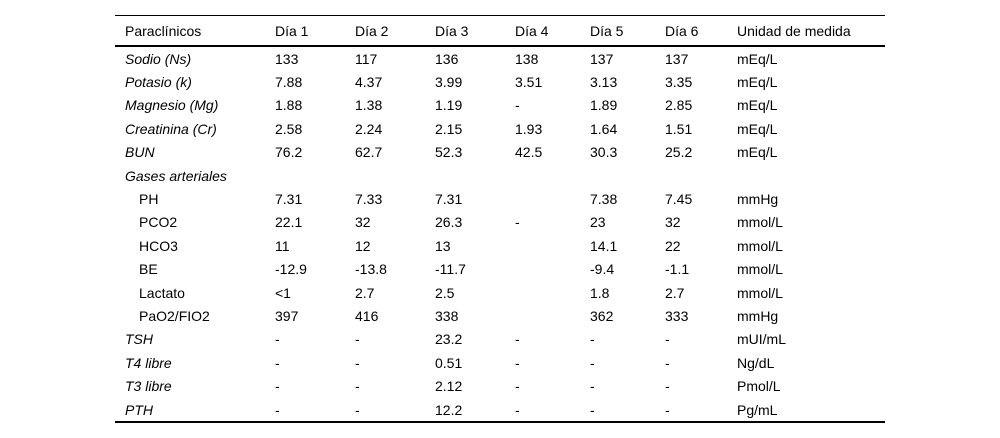  What do you see at coordinates (140, 152) in the screenshot?
I see `row-label: BUN` at bounding box center [140, 152].